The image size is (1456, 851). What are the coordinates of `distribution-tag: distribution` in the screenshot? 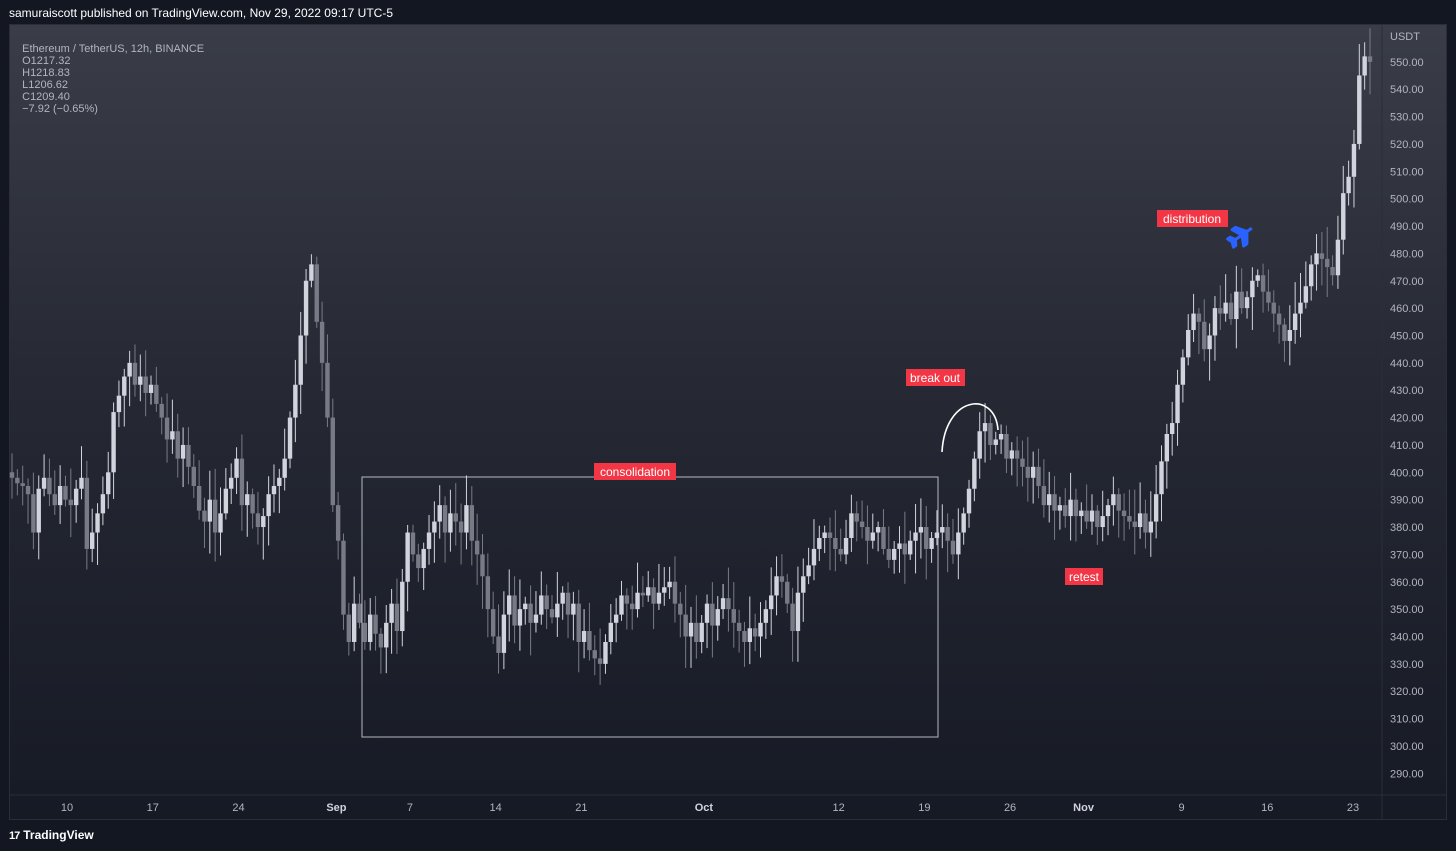 It's located at (1192, 218).